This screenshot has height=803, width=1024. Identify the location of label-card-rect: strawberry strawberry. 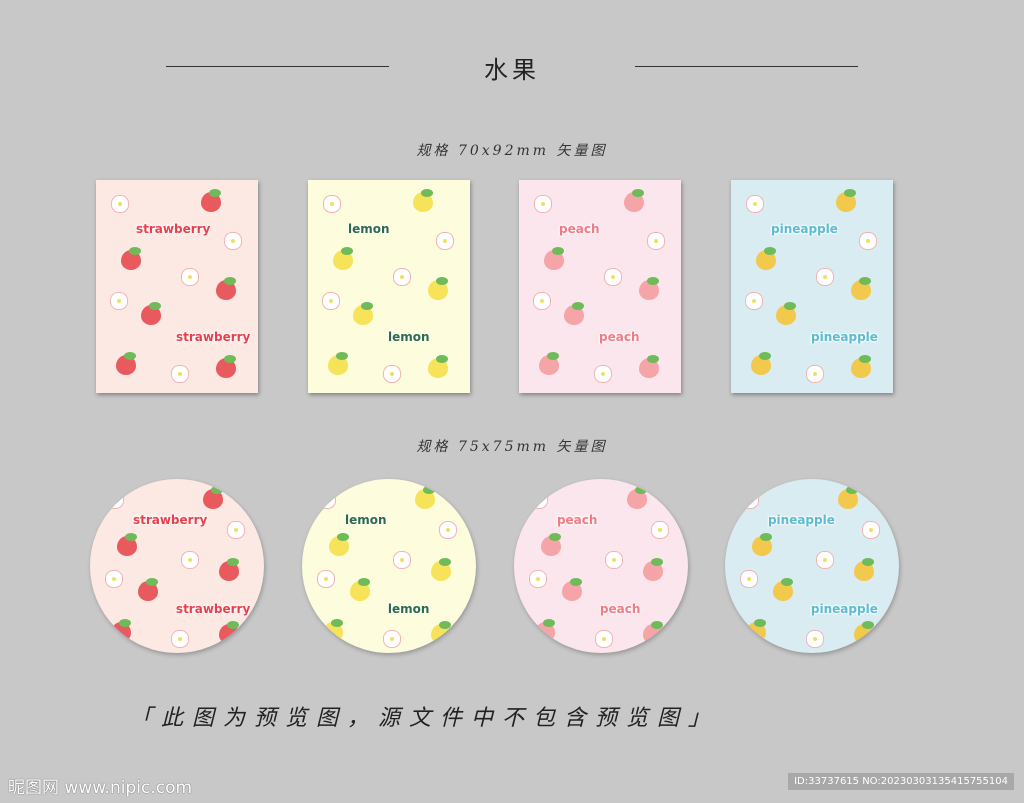
(177, 286).